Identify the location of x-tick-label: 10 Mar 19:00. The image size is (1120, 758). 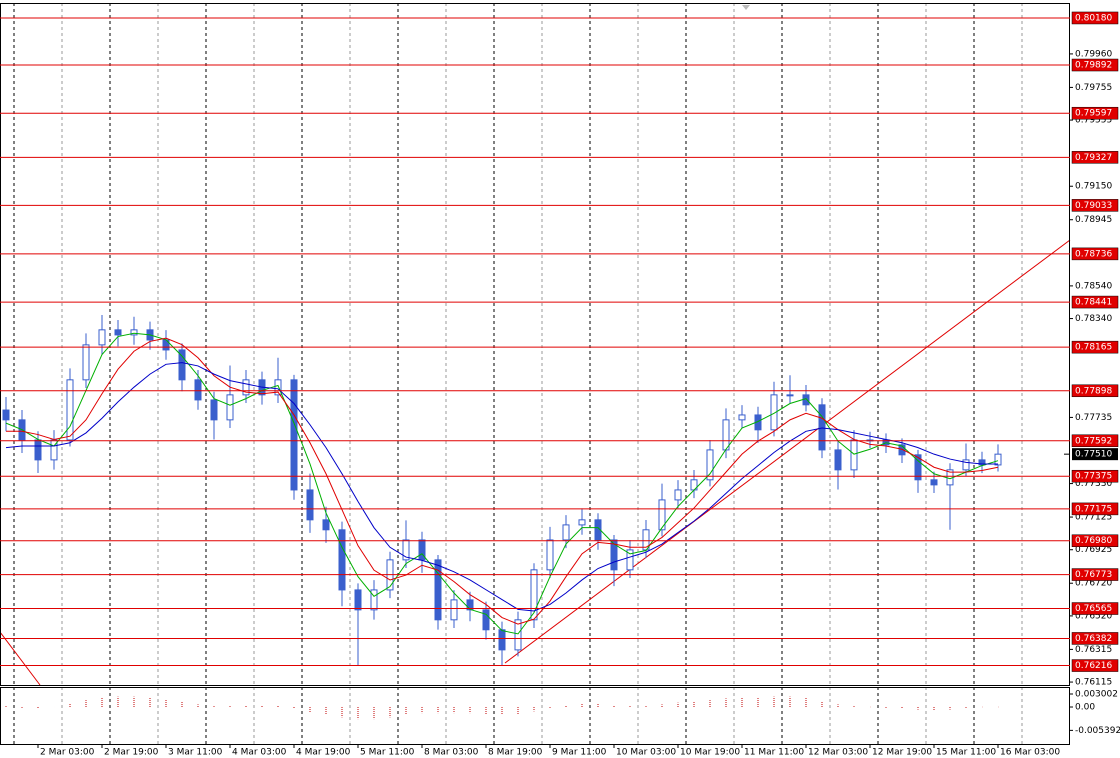
(710, 753).